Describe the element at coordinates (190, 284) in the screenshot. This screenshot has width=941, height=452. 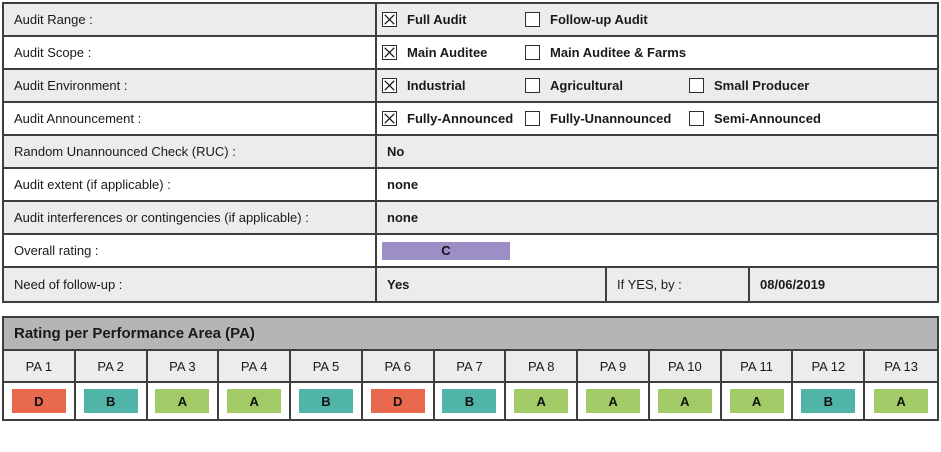
I see `row-label: Need of follow-up :` at that location.